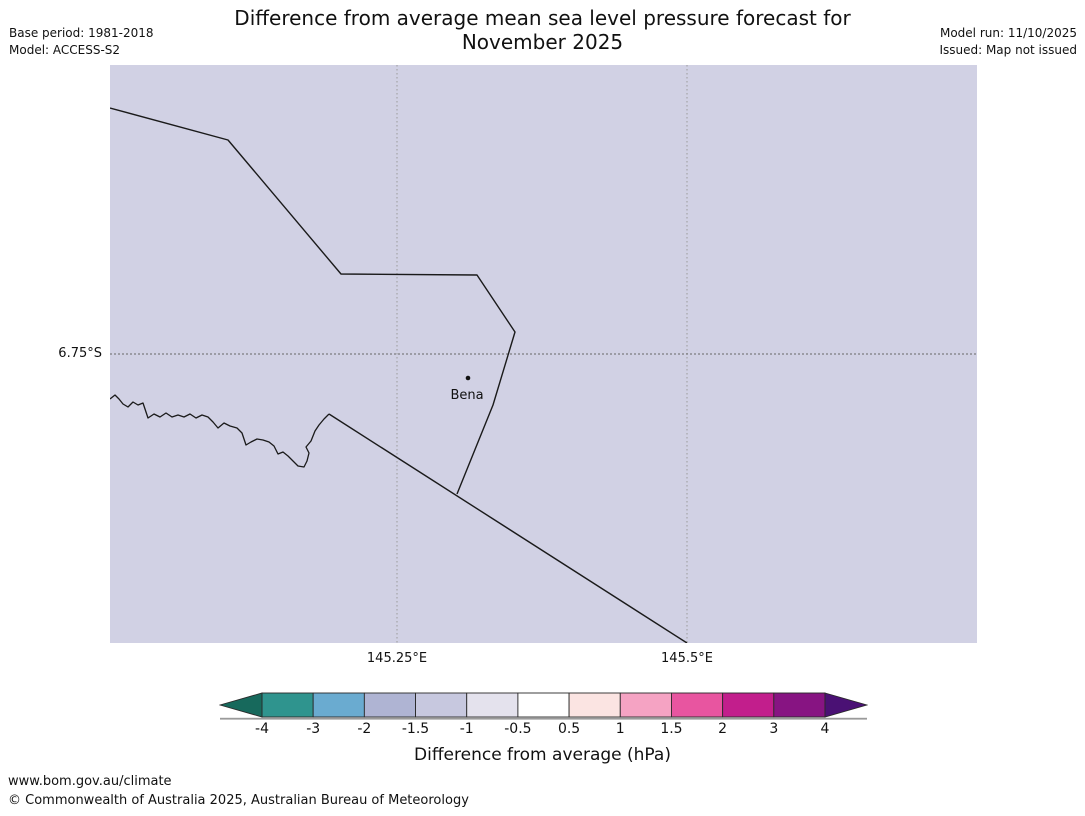  Describe the element at coordinates (542, 42) in the screenshot. I see `title-line2: November 2025` at that location.